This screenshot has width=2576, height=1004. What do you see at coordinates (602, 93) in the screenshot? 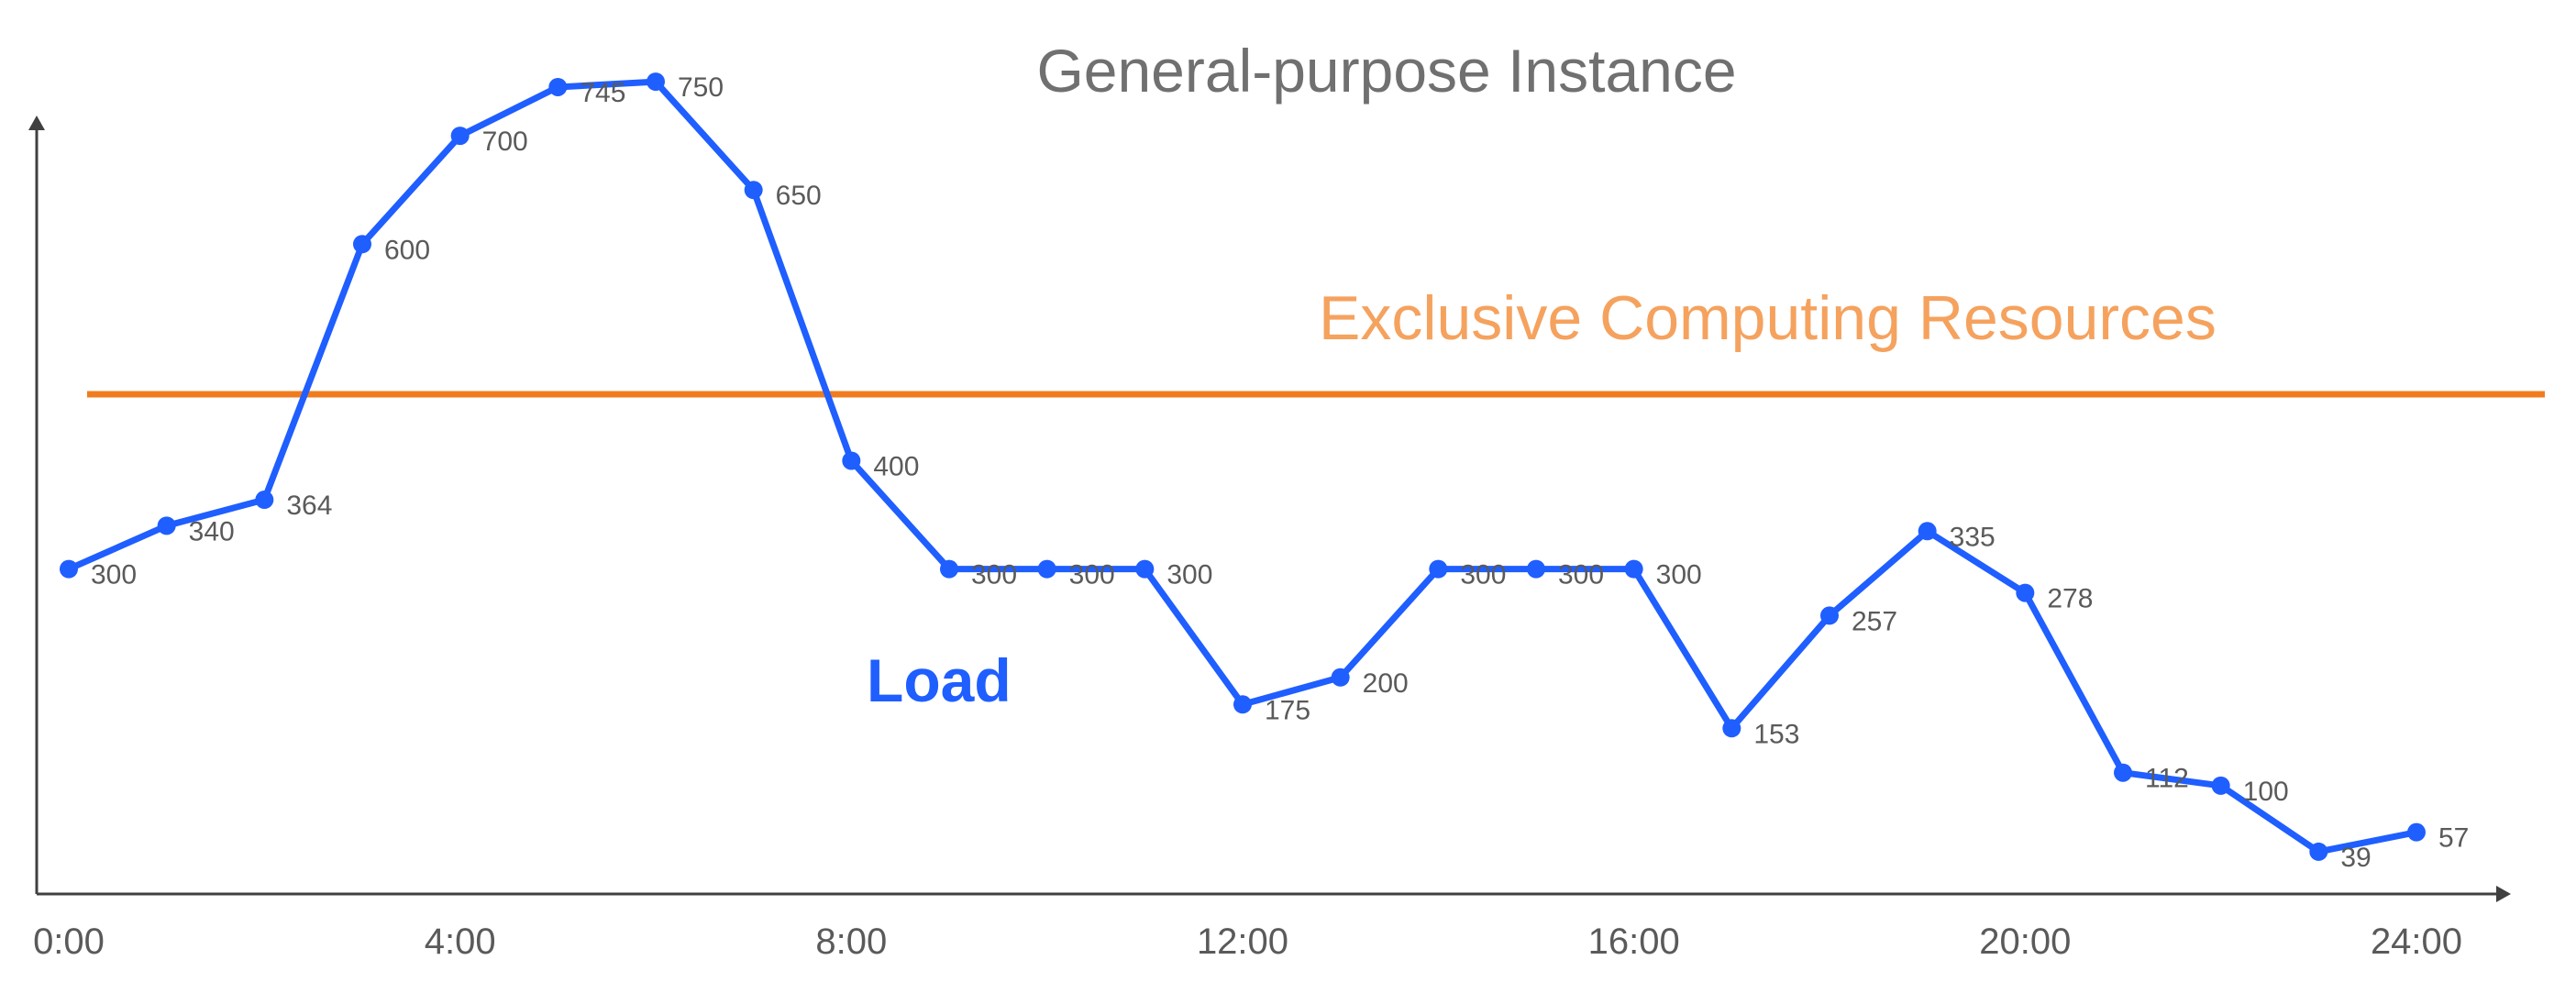
I see `data-label: 745` at bounding box center [602, 93].